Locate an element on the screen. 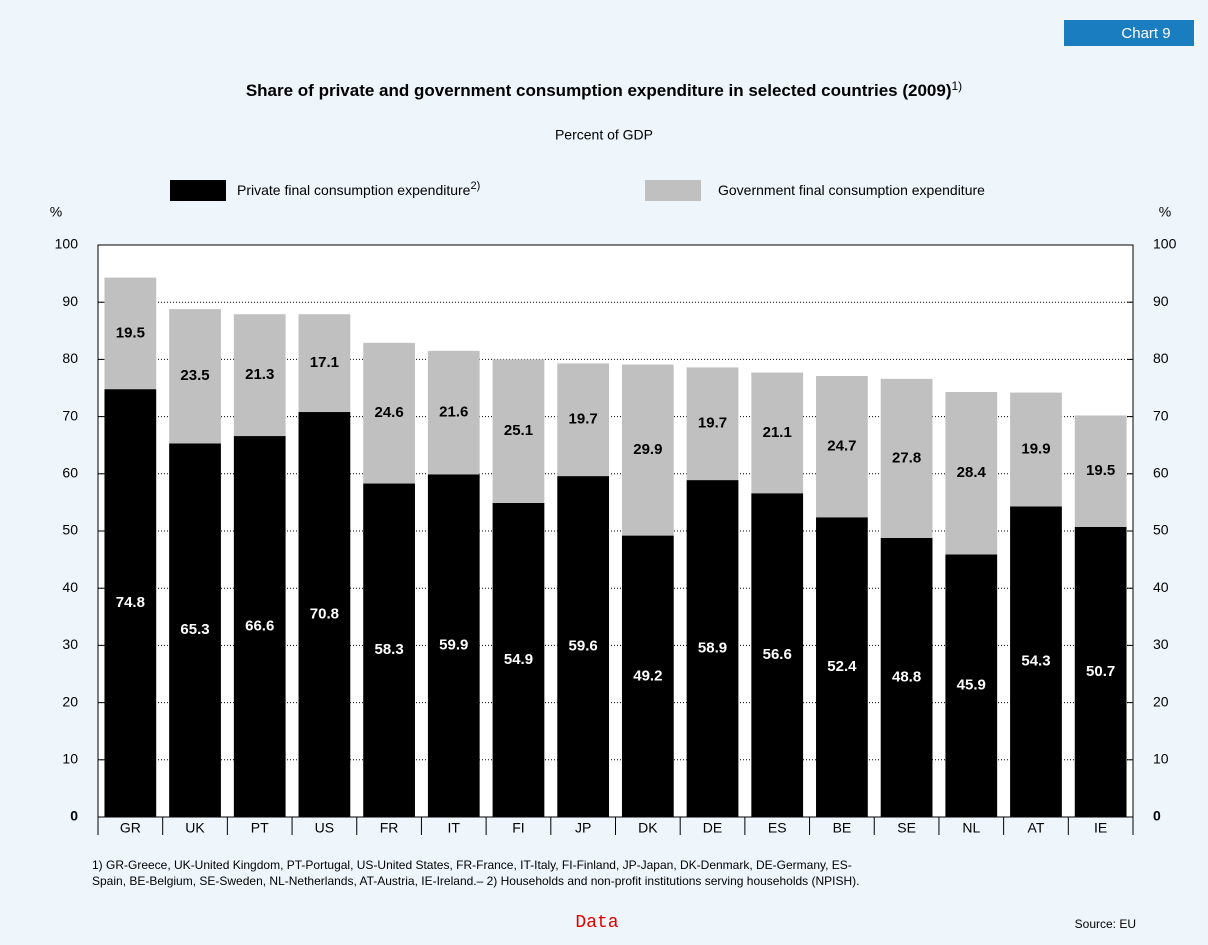 The width and height of the screenshot is (1208, 945). value-label: 59.6 is located at coordinates (583, 646).